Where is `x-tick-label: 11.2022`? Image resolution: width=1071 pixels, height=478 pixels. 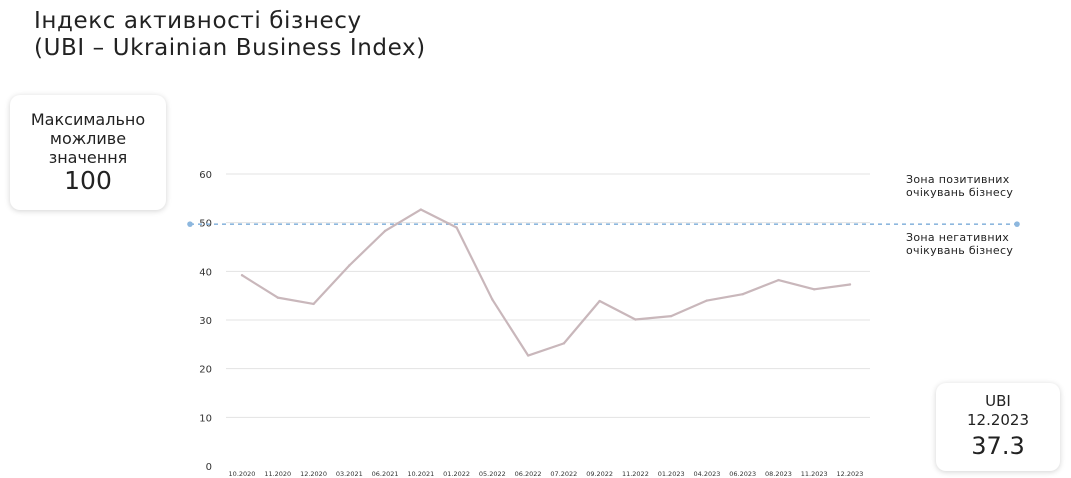 x-tick-label: 11.2022 is located at coordinates (635, 474).